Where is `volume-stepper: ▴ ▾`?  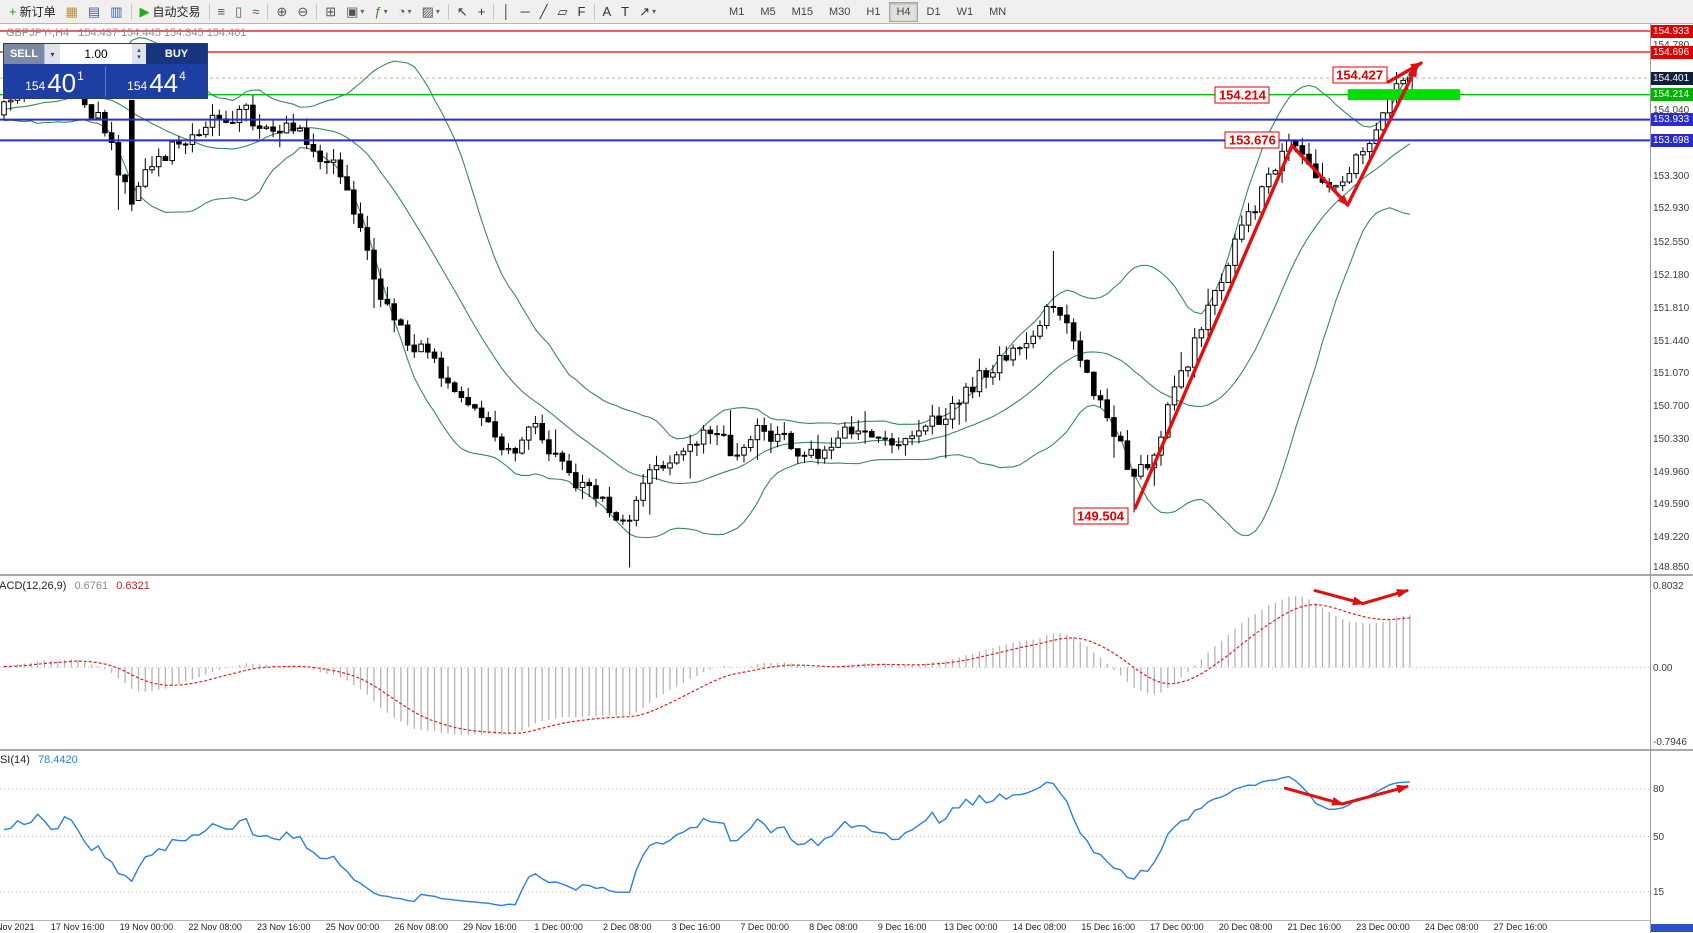 volume-stepper: ▴ ▾ is located at coordinates (139, 54).